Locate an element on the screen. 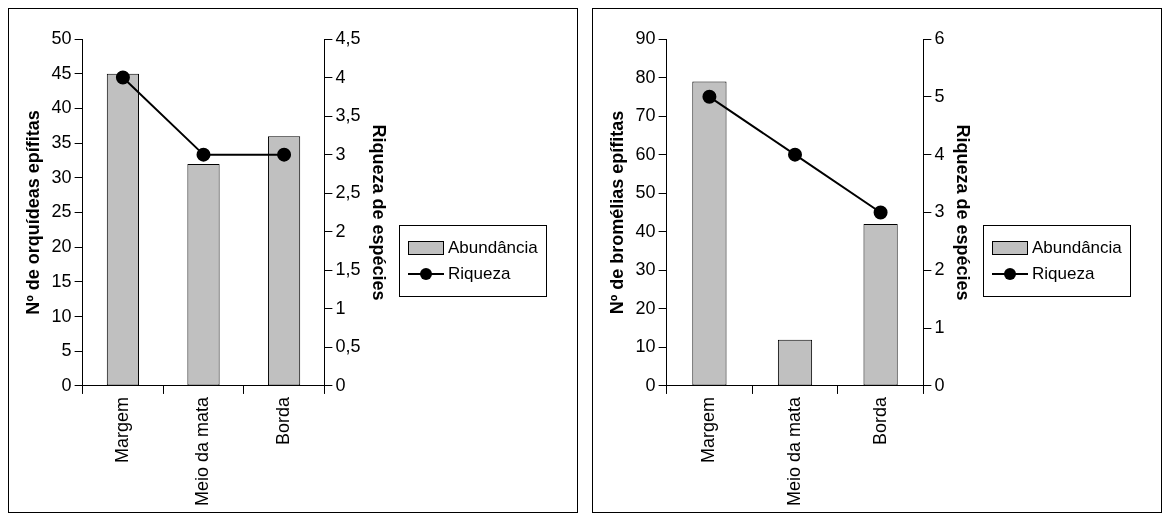  y-tick-label: 25 is located at coordinates (61, 211).